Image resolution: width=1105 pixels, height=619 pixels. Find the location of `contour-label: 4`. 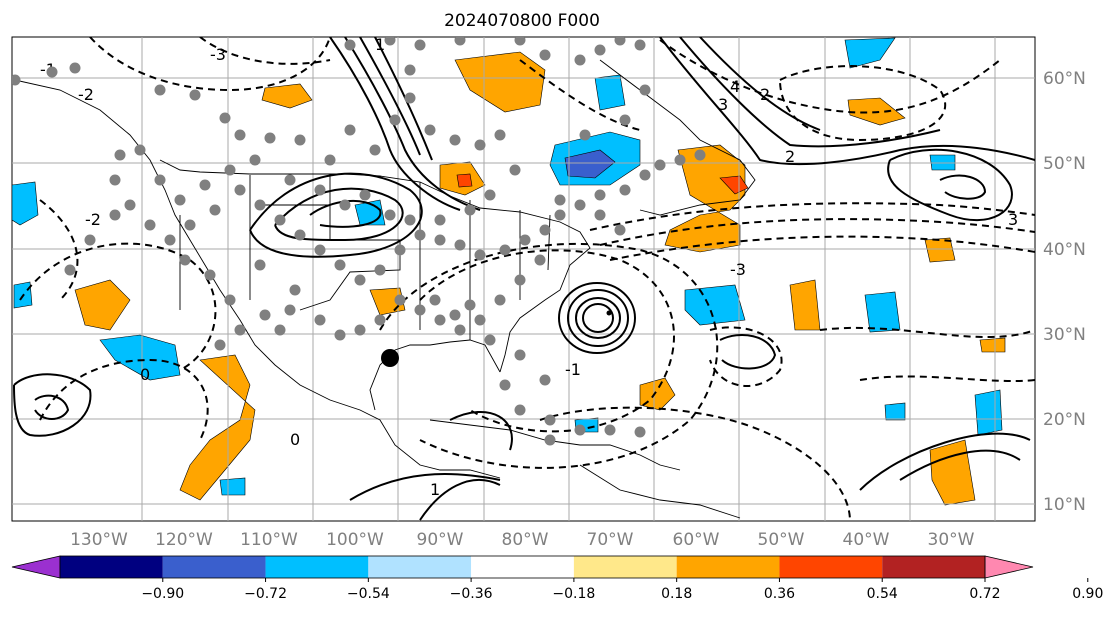

contour-label: 4 is located at coordinates (735, 86).